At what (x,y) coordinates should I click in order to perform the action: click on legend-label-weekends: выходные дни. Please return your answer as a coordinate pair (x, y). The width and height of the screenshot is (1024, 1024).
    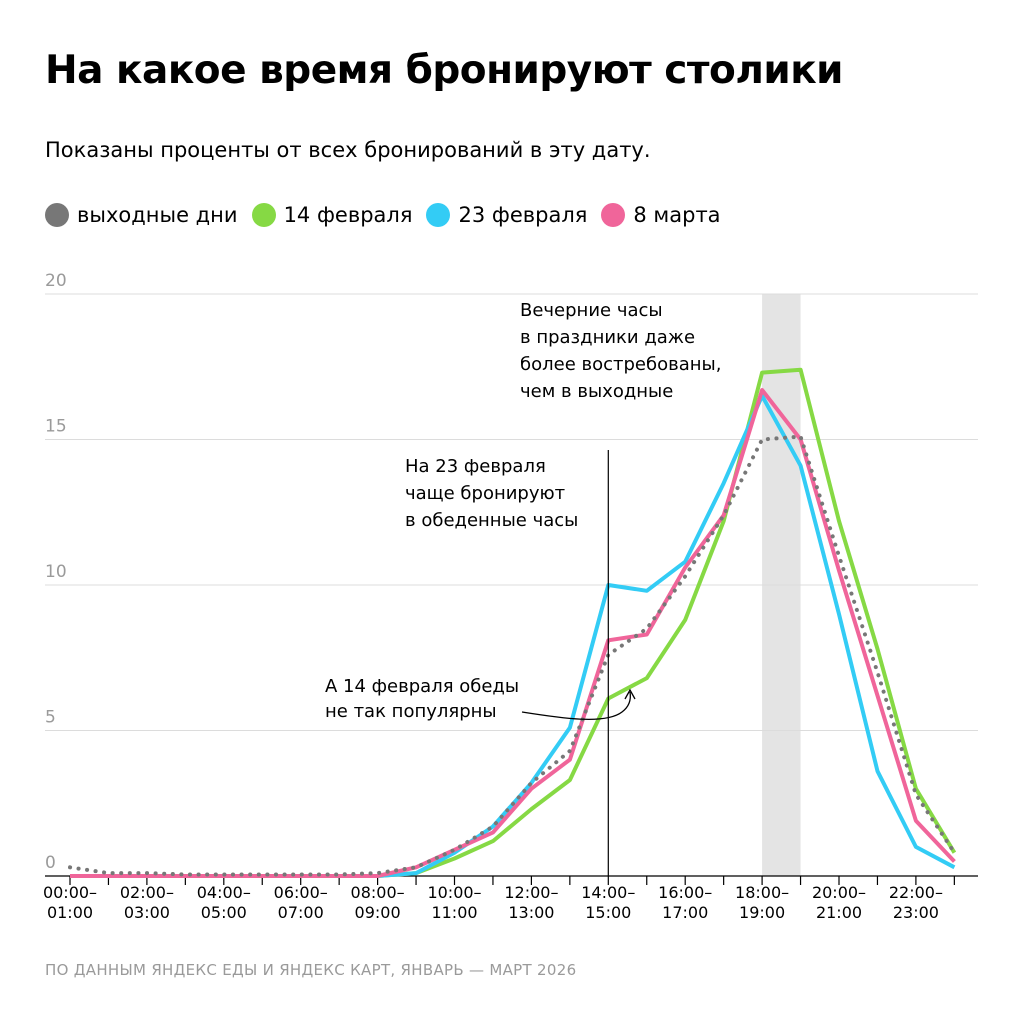
    Looking at the image, I should click on (157, 215).